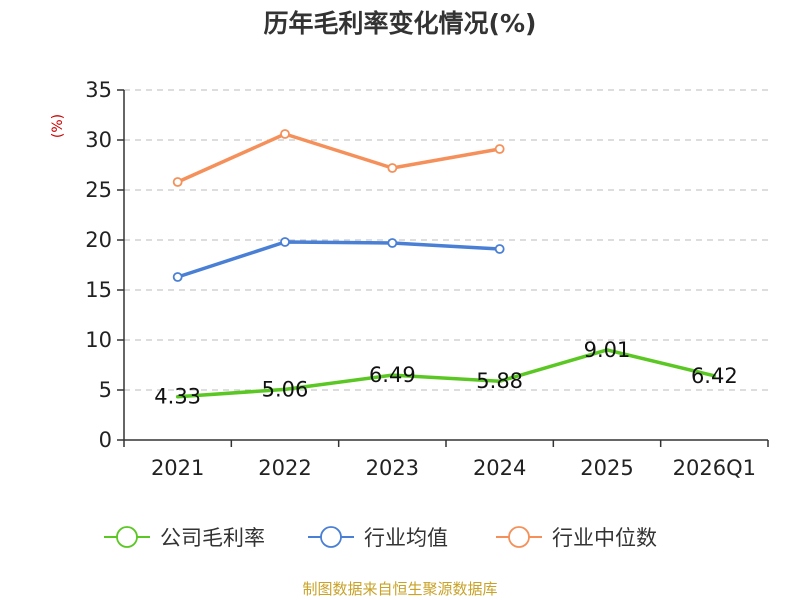 The height and width of the screenshot is (600, 800). I want to click on x-tick-label: 2022, so click(284, 468).